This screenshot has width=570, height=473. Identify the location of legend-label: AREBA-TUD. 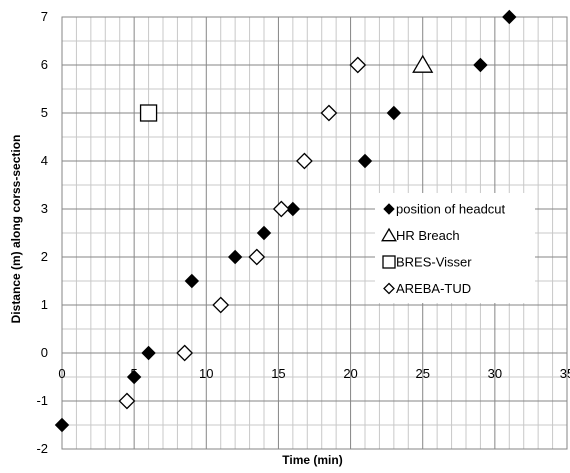
(433, 288).